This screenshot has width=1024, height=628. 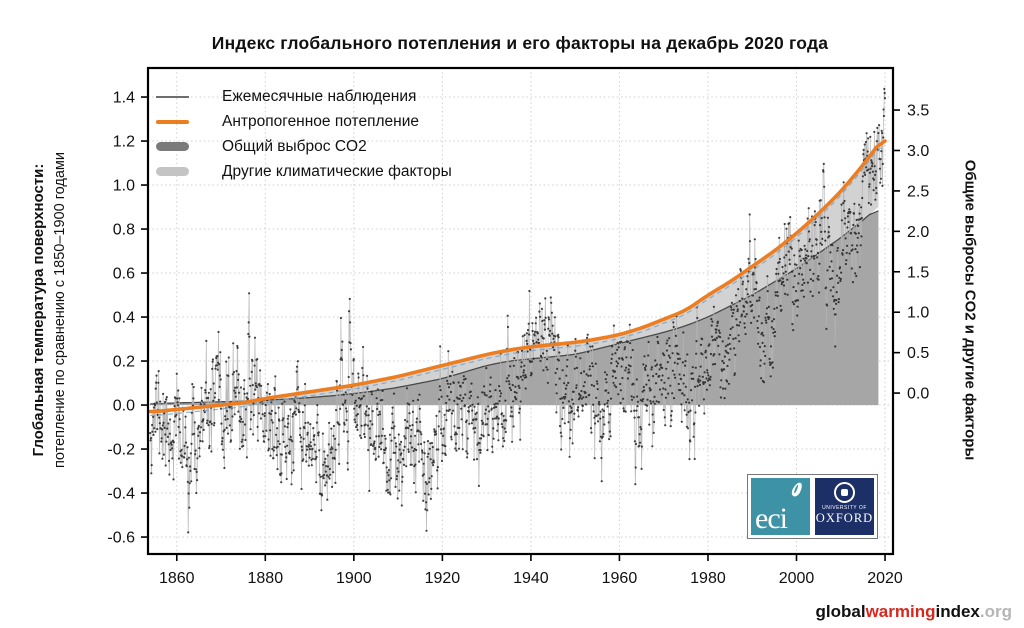 I want to click on y-left-tick-label: 0.4, so click(x=124, y=318).